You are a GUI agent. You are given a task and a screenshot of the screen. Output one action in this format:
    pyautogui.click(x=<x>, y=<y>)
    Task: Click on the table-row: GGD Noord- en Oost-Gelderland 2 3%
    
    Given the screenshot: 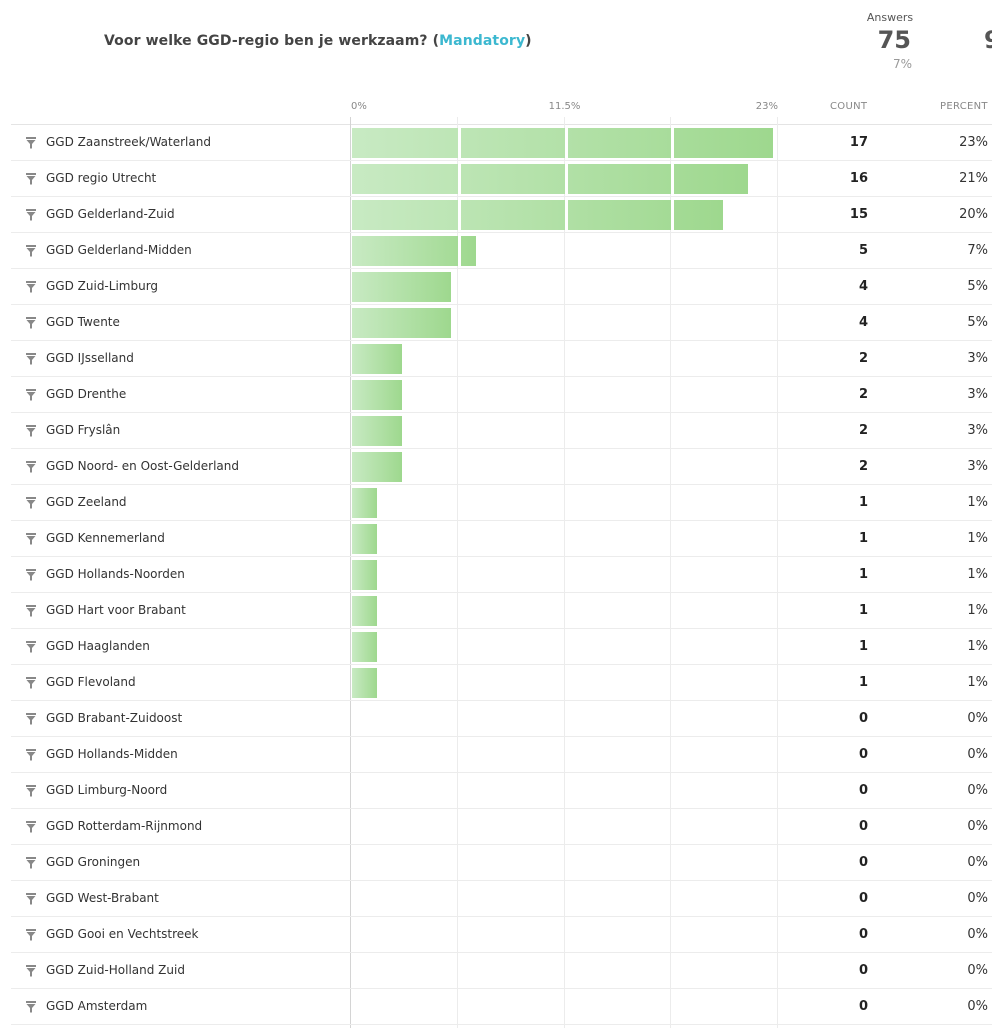 What is the action you would take?
    pyautogui.click(x=501, y=467)
    